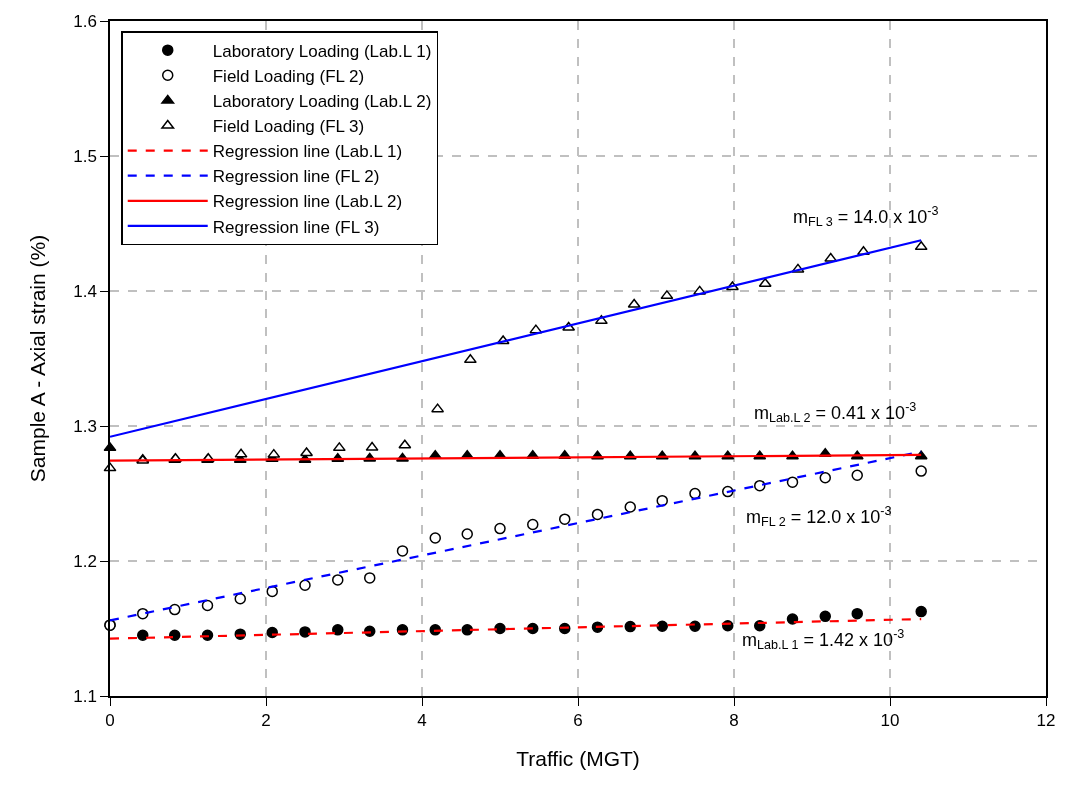 The width and height of the screenshot is (1067, 796). Describe the element at coordinates (307, 202) in the screenshot. I see `legend-label: Regression line (Lab.L 2)` at that location.